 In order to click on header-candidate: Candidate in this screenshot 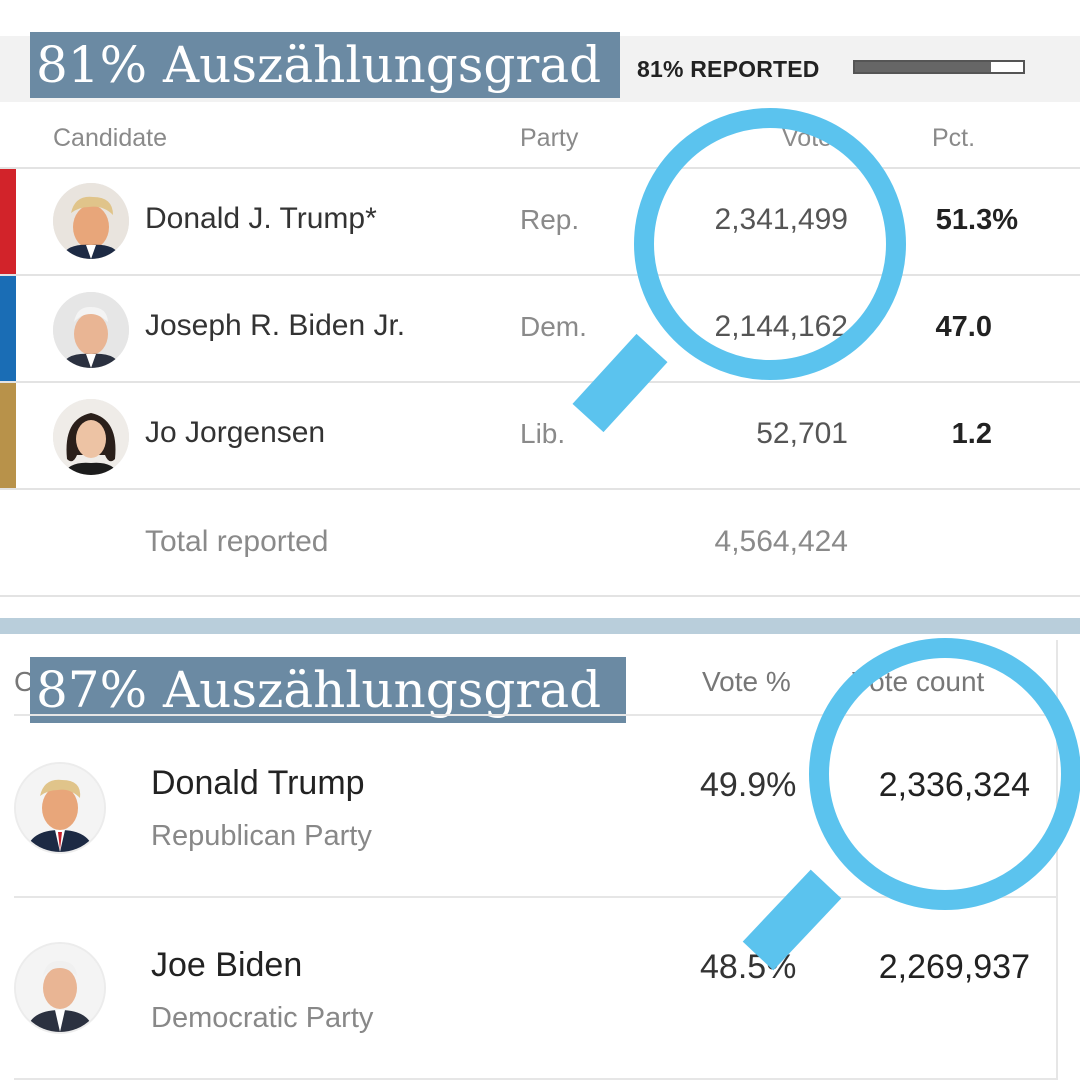, I will do `click(110, 138)`.